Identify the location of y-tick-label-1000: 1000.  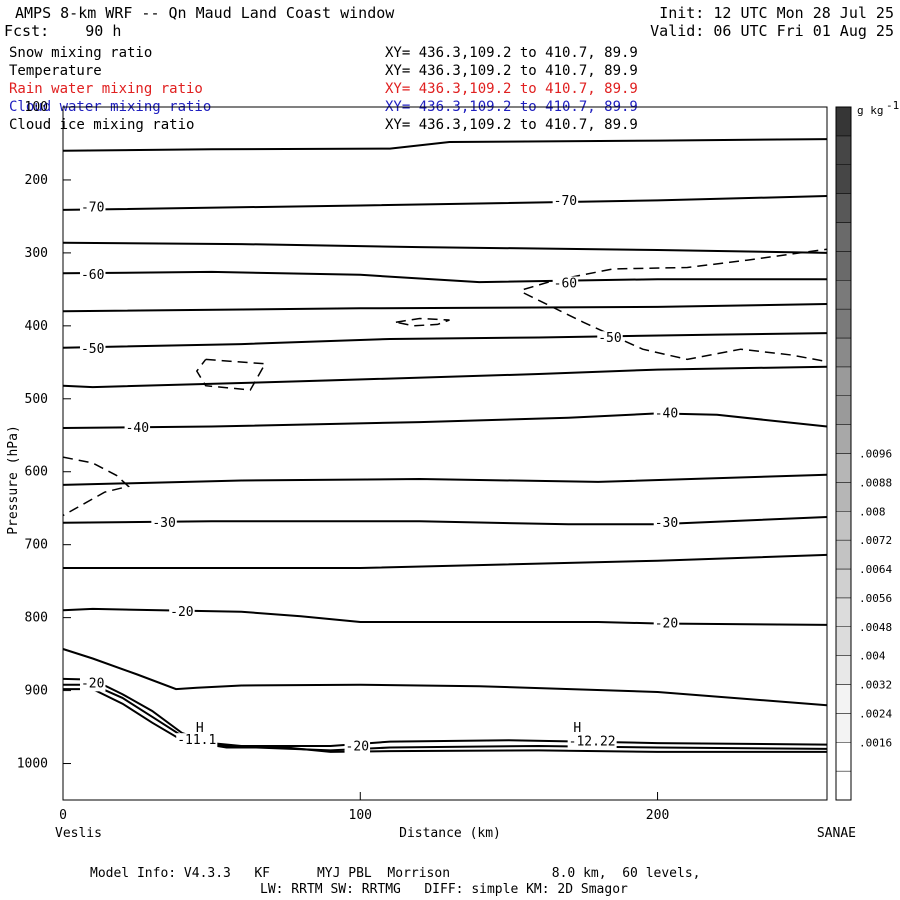
(32, 764).